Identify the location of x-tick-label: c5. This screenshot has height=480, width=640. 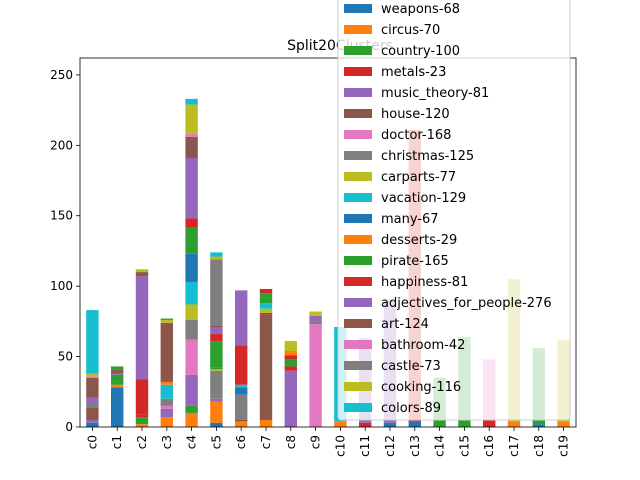
(216, 442).